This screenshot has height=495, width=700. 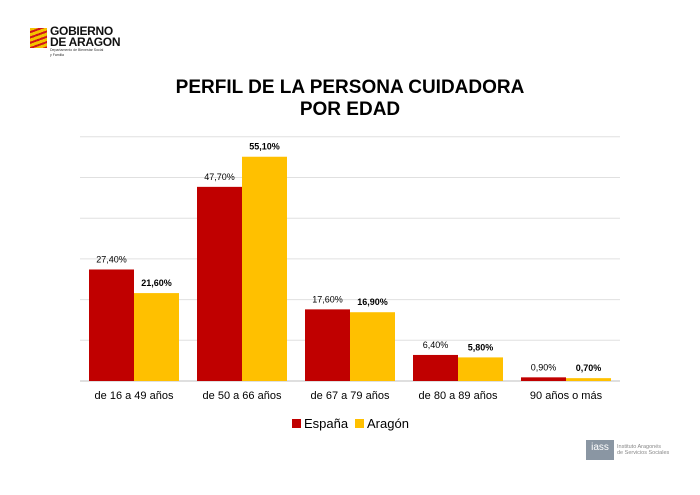 I want to click on data-label: 0,70%, so click(x=589, y=368).